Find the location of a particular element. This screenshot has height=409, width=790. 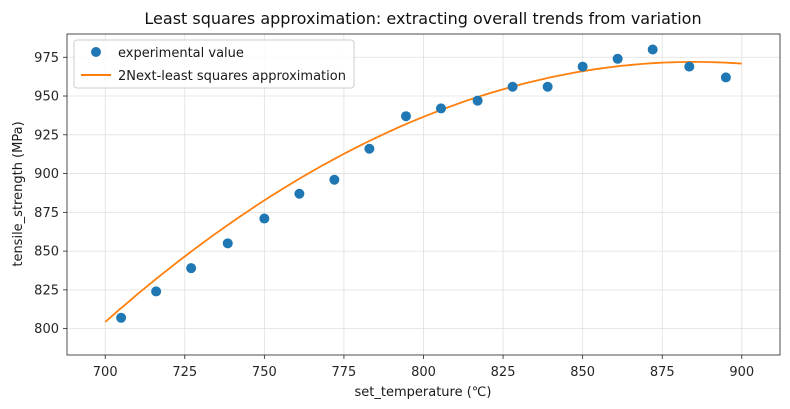

x-tick-label: 825 is located at coordinates (503, 372).